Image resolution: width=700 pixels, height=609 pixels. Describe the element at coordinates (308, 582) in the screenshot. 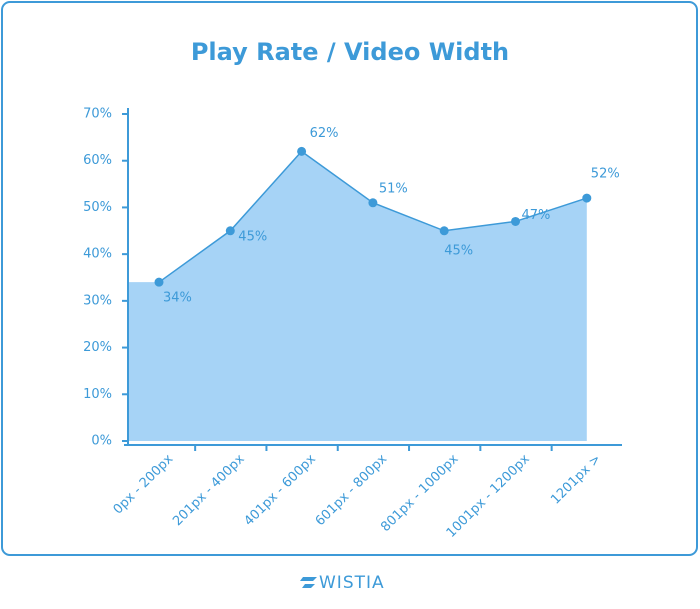

I see `logo-icon` at that location.